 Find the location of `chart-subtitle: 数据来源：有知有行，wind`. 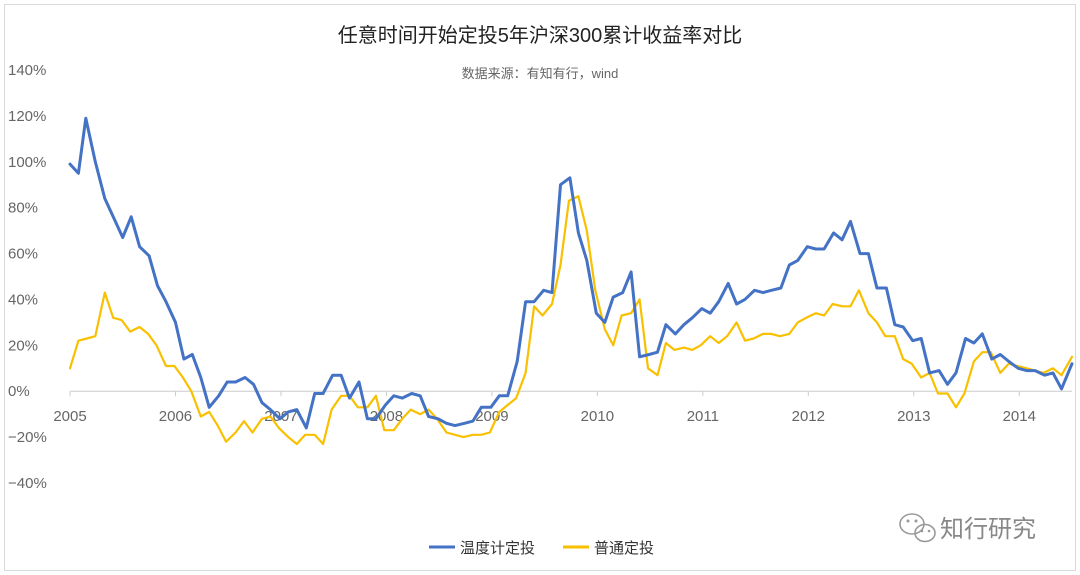

chart-subtitle: 数据来源：有知有行，wind is located at coordinates (540, 73).